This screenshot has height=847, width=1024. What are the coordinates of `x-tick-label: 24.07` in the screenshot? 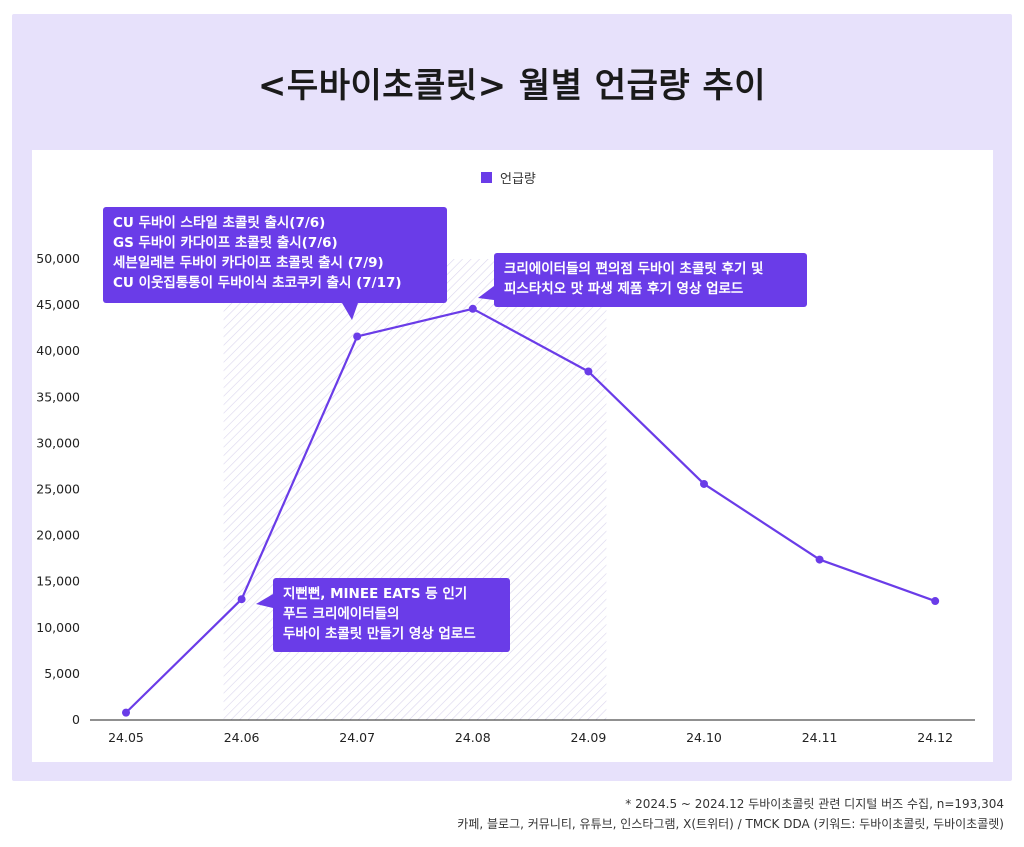 It's located at (357, 737).